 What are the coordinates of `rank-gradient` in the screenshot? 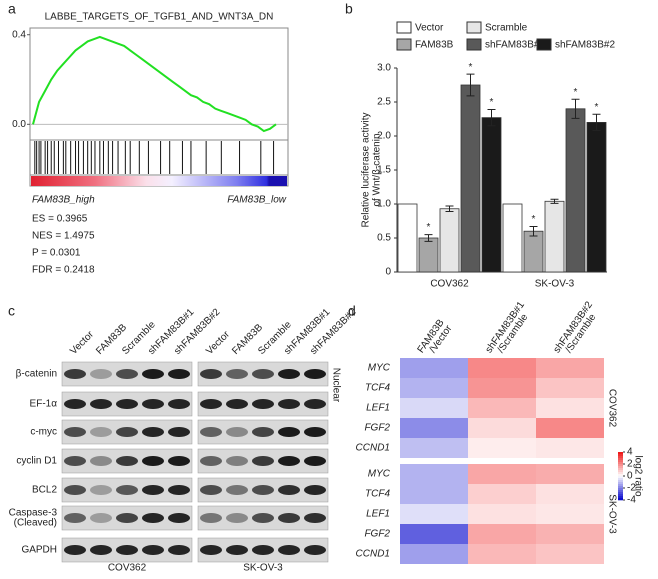 It's located at (159, 181).